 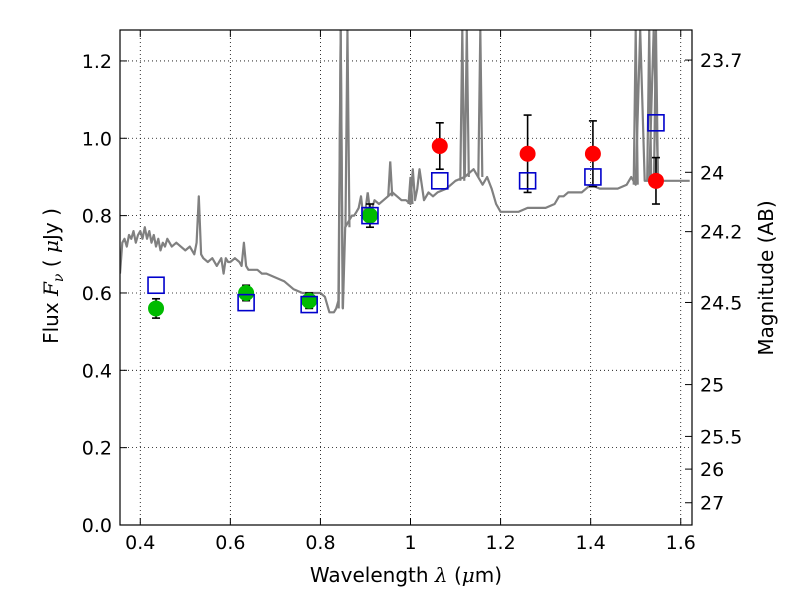 What do you see at coordinates (97, 371) in the screenshot?
I see `y-tick-label: 0.4` at bounding box center [97, 371].